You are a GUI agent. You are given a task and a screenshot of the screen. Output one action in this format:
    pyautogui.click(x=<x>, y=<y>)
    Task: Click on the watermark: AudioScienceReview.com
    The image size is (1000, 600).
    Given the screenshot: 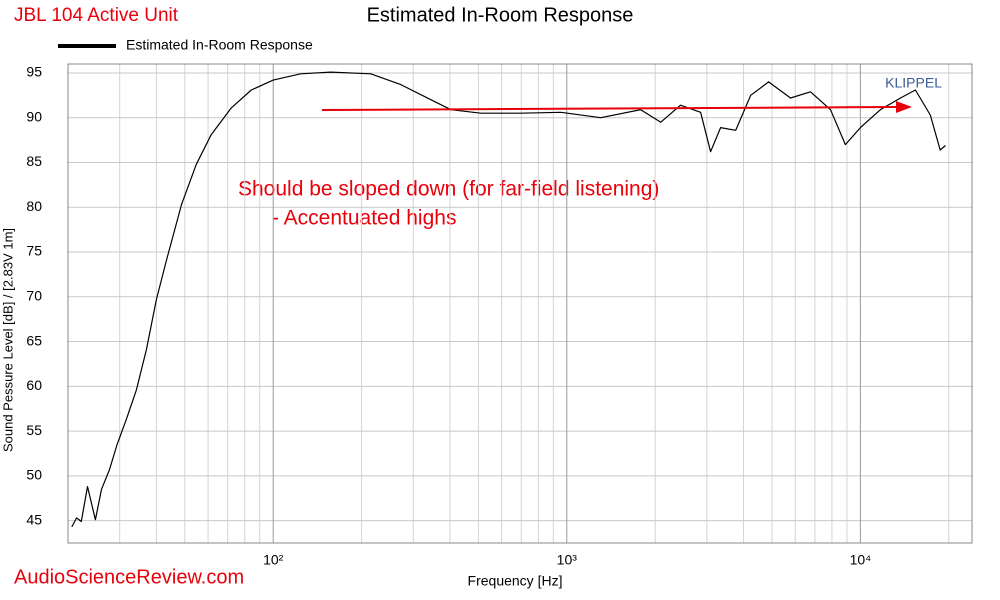 What is the action you would take?
    pyautogui.click(x=129, y=577)
    